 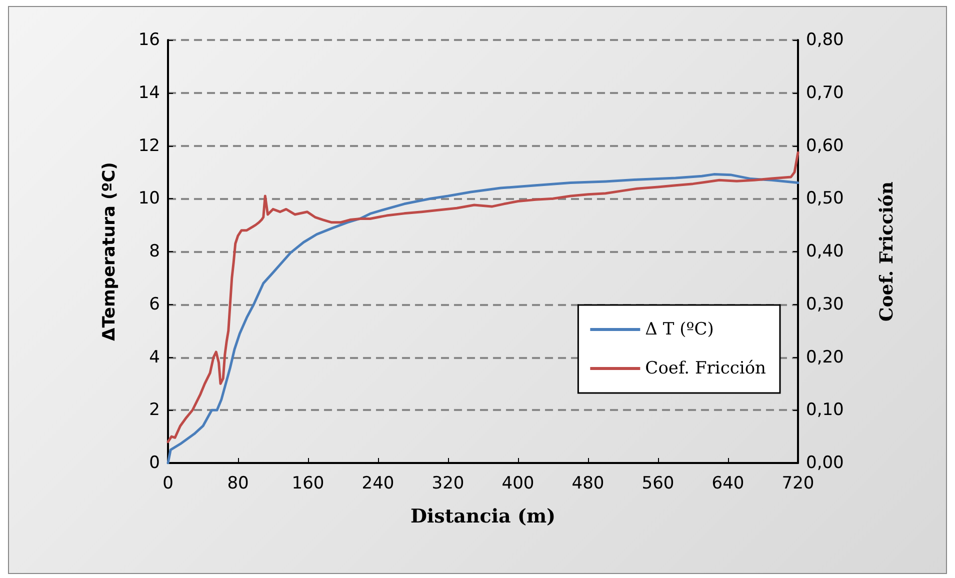 I want to click on y-tick-label: 10, so click(x=149, y=198).